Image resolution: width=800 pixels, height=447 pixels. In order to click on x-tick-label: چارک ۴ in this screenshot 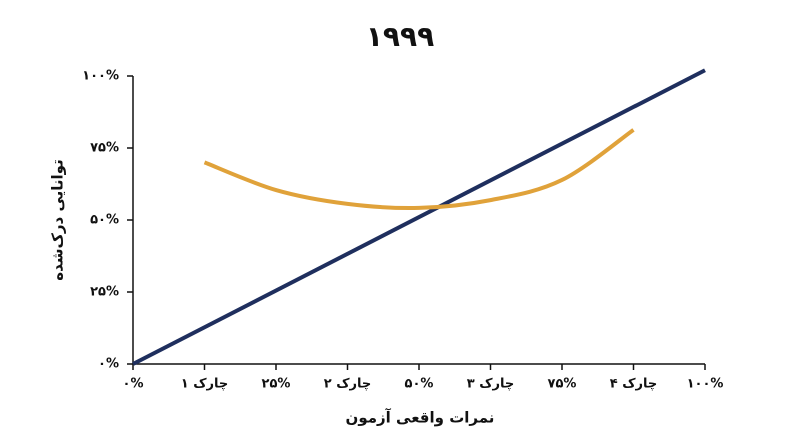, I will do `click(634, 384)`.